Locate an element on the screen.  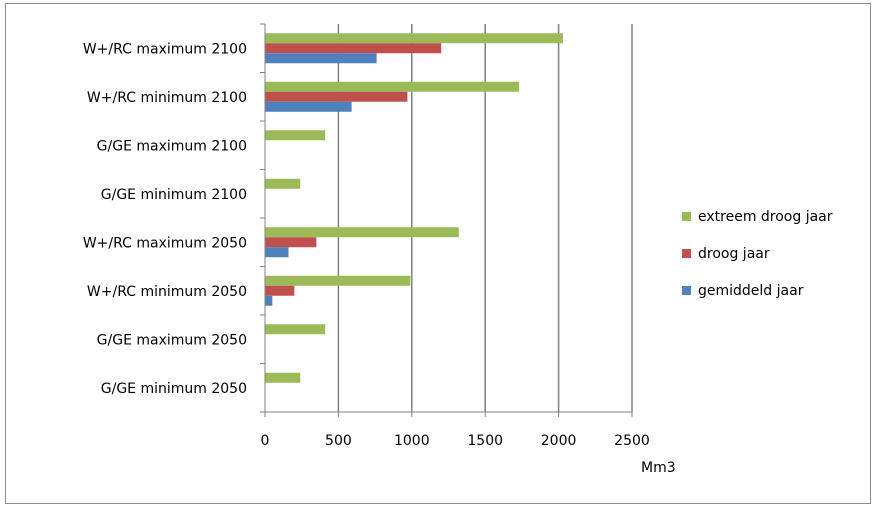
category-label: W+/RC maximum 2050 is located at coordinates (165, 243).